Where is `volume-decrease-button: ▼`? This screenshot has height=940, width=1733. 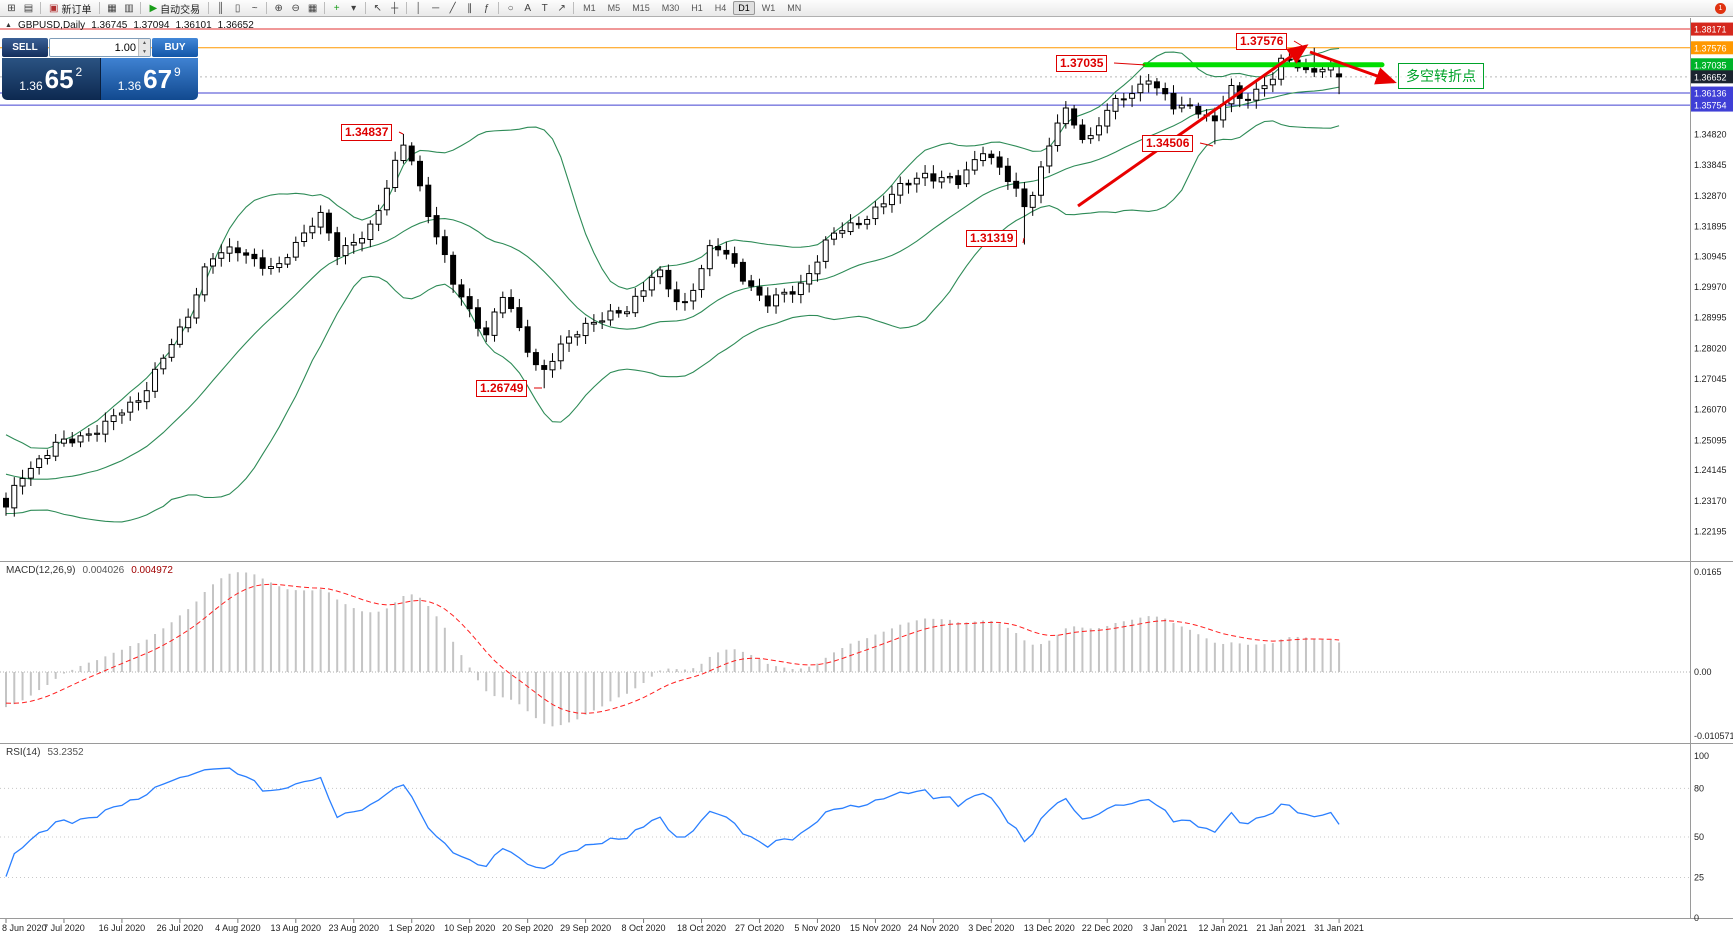
volume-decrease-button: ▼ is located at coordinates (144, 51).